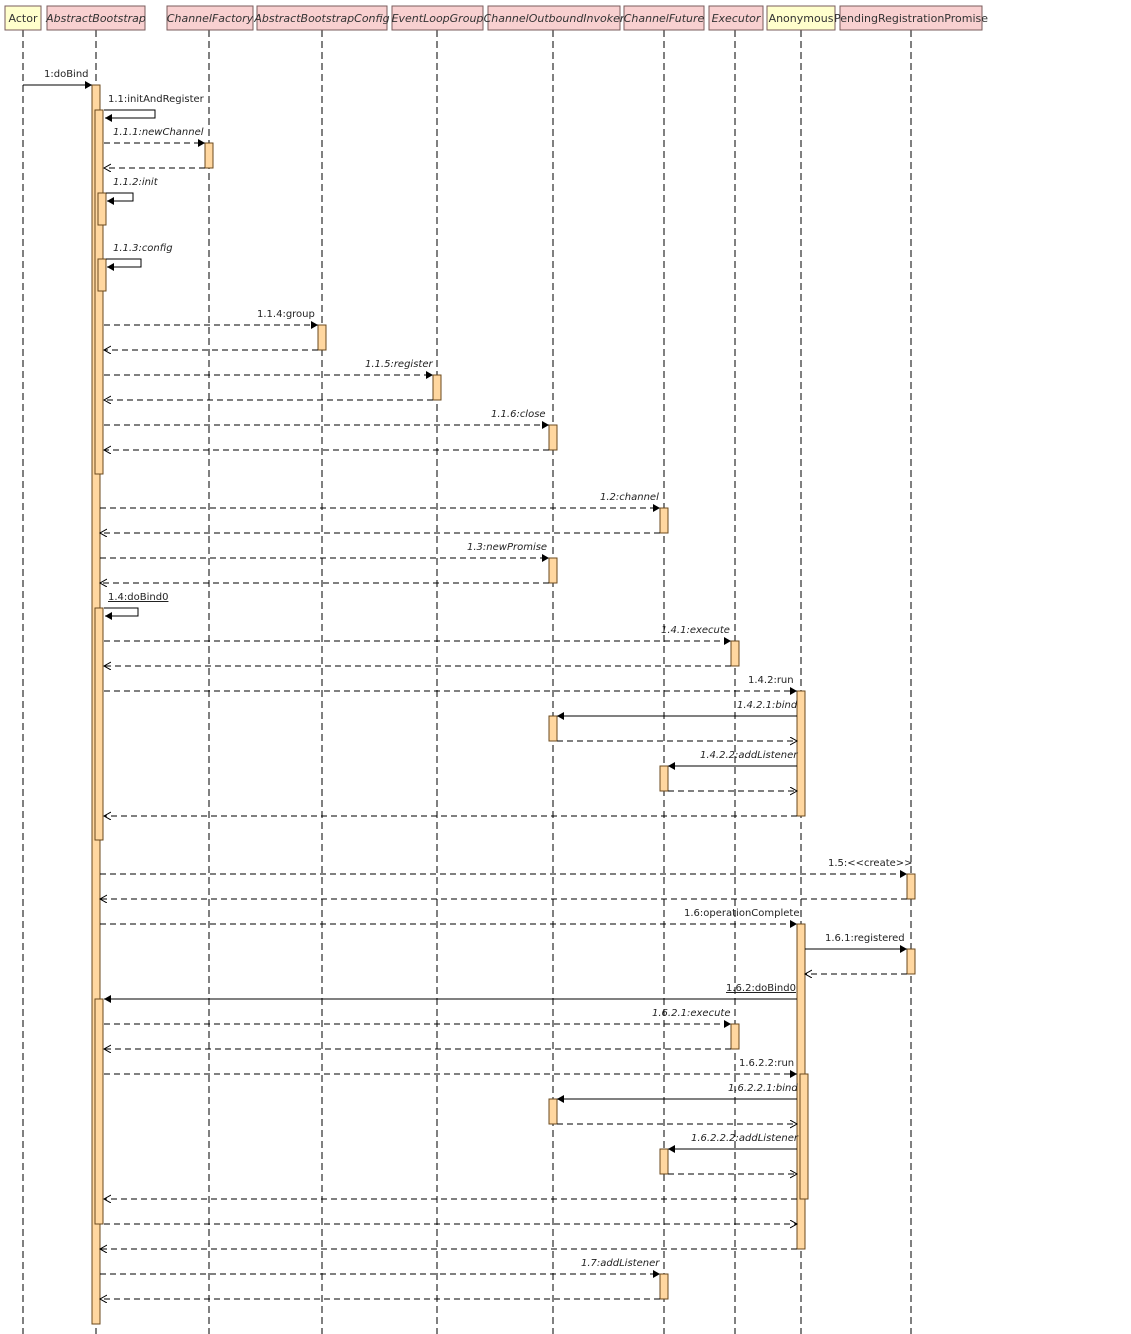 The image size is (1131, 1334). I want to click on message-label: 1.4:doBind0, so click(138, 597).